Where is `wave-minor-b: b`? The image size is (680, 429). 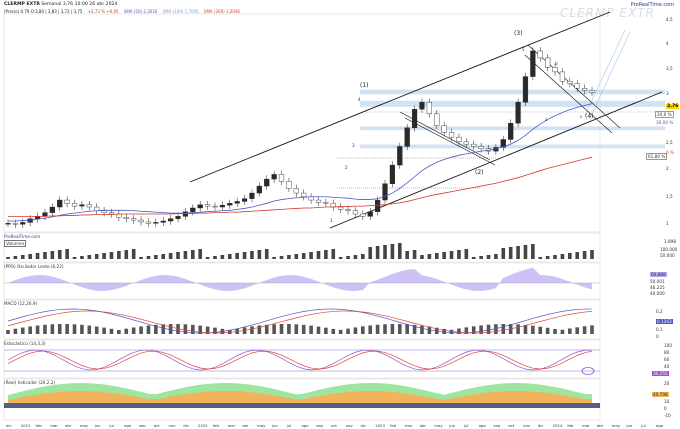 wave-minor-b: b is located at coordinates (556, 63).